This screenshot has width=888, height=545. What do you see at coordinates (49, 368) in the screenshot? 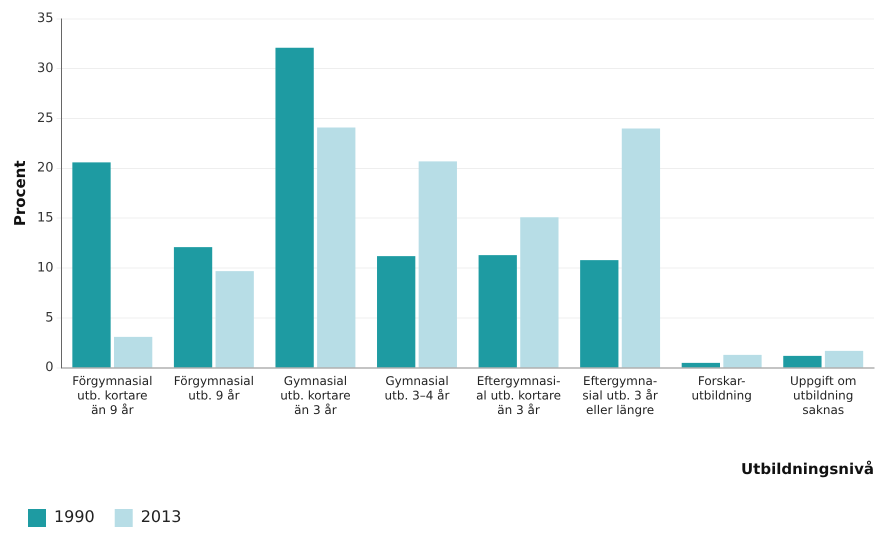
I see `y-tick-label: 0` at bounding box center [49, 368].